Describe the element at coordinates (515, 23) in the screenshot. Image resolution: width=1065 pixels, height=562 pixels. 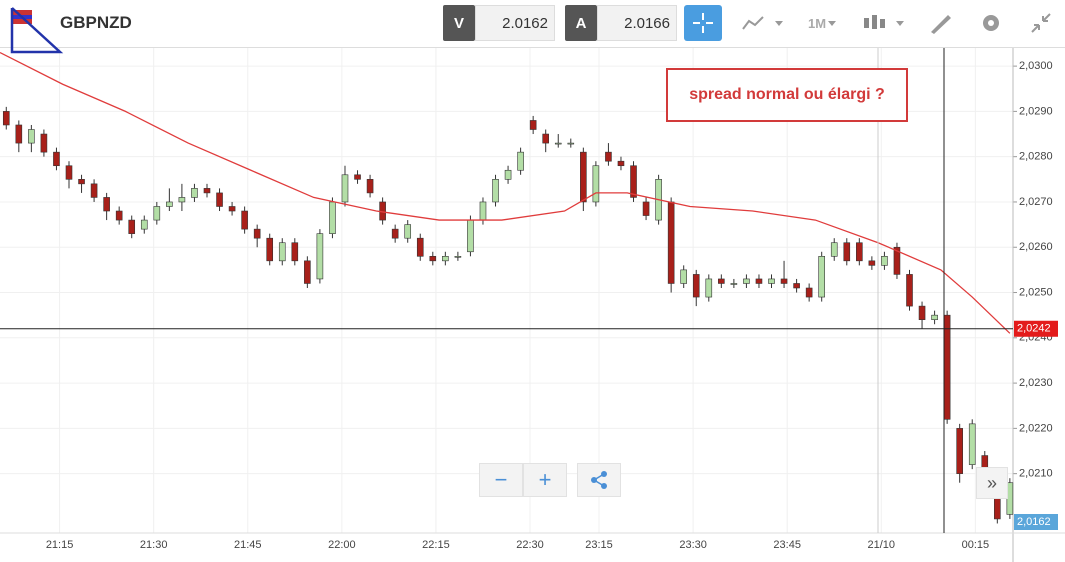
I see `sell-price: 2.0162` at that location.